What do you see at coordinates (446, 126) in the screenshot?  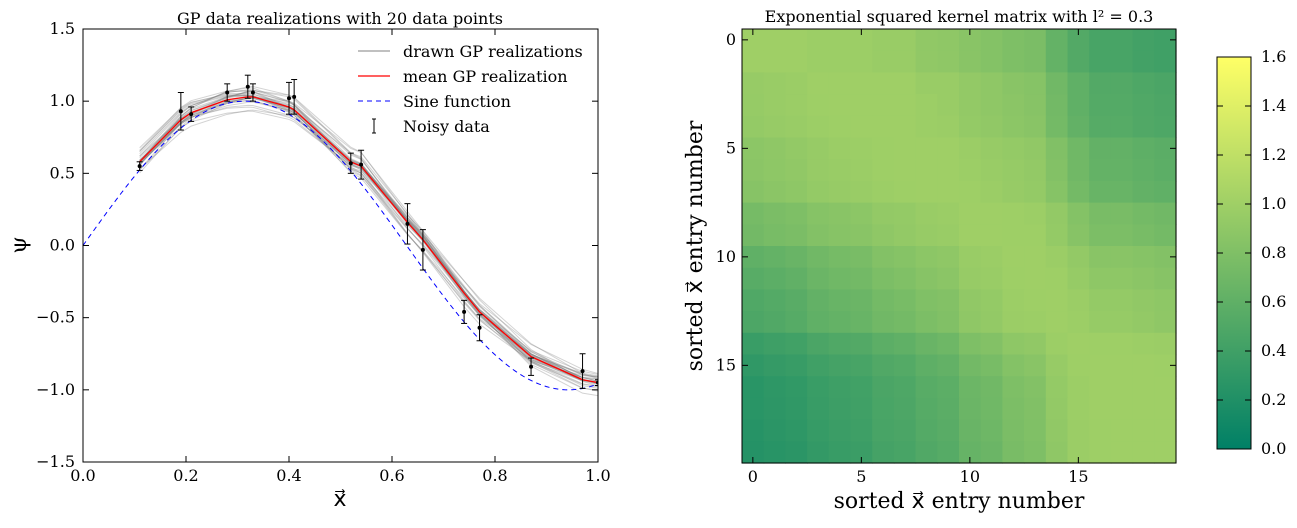 I see `legend-data-label: Noisy data` at bounding box center [446, 126].